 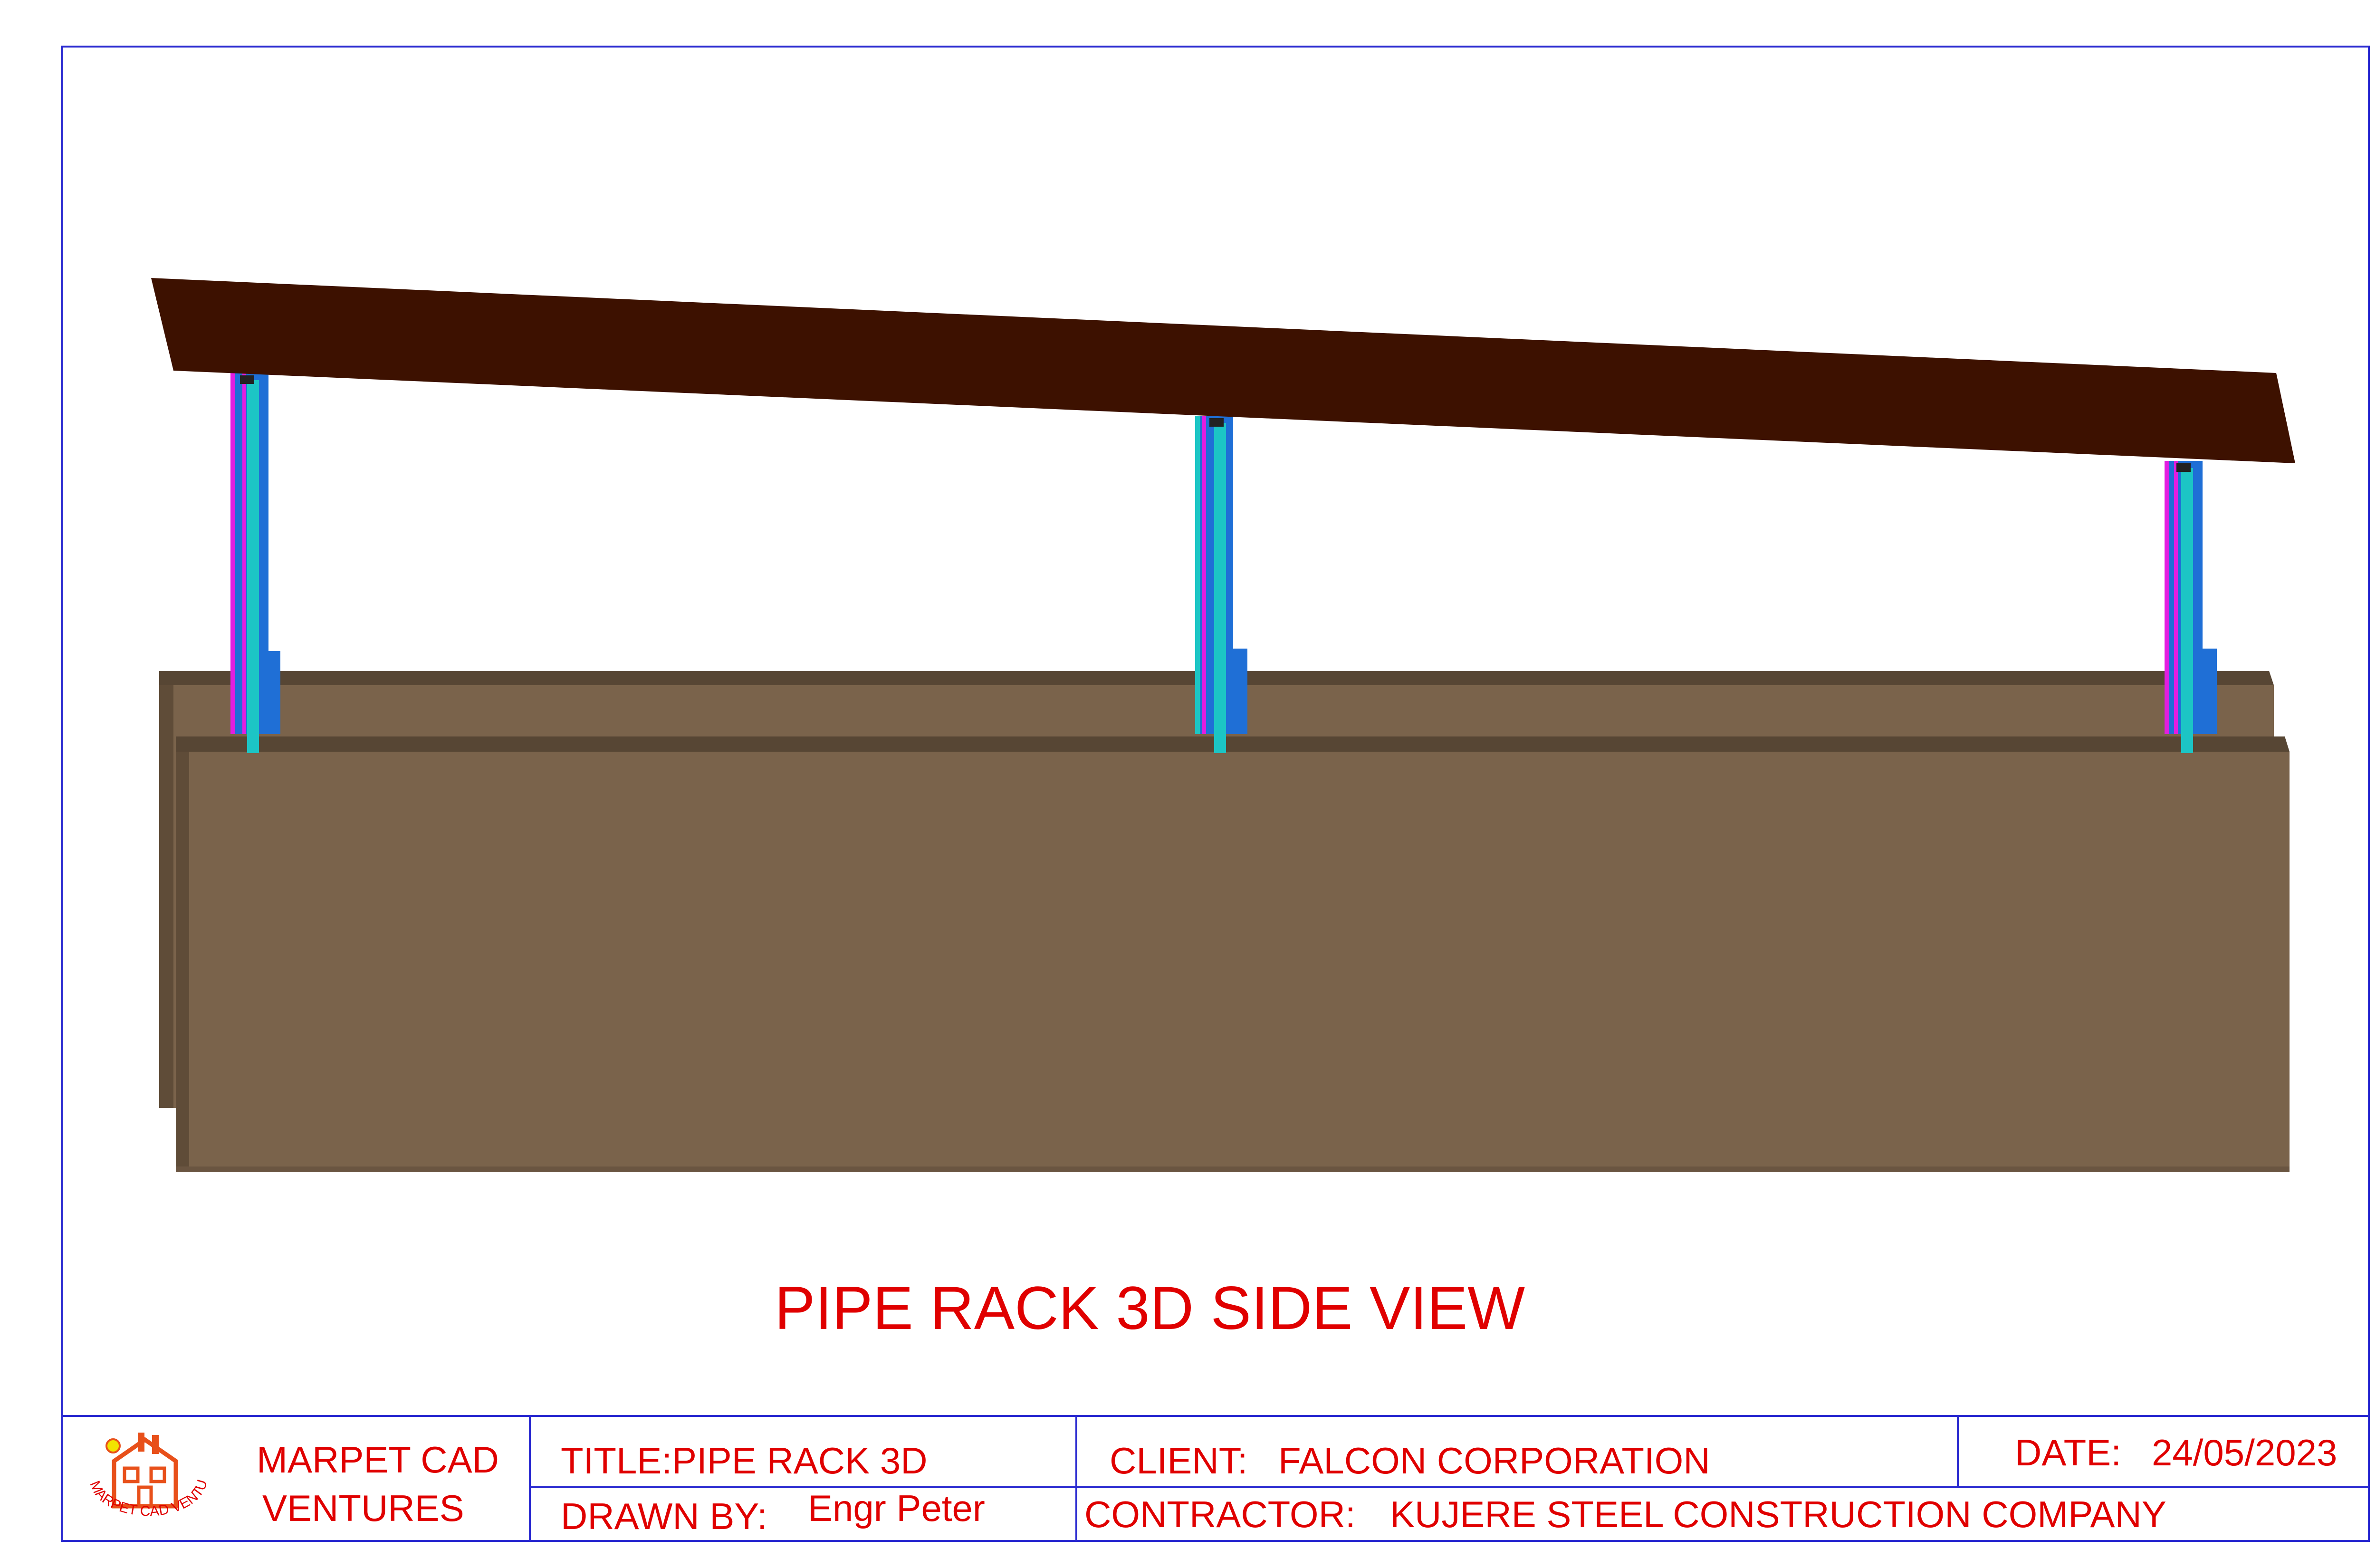 What do you see at coordinates (255, 563) in the screenshot?
I see `column-left` at bounding box center [255, 563].